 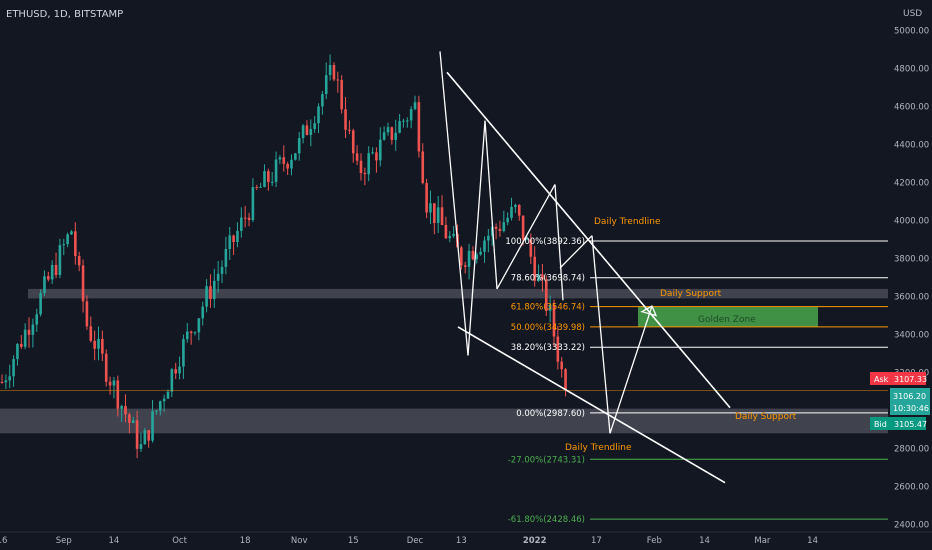 What do you see at coordinates (458, 293) in the screenshot?
I see `support-zone` at bounding box center [458, 293].